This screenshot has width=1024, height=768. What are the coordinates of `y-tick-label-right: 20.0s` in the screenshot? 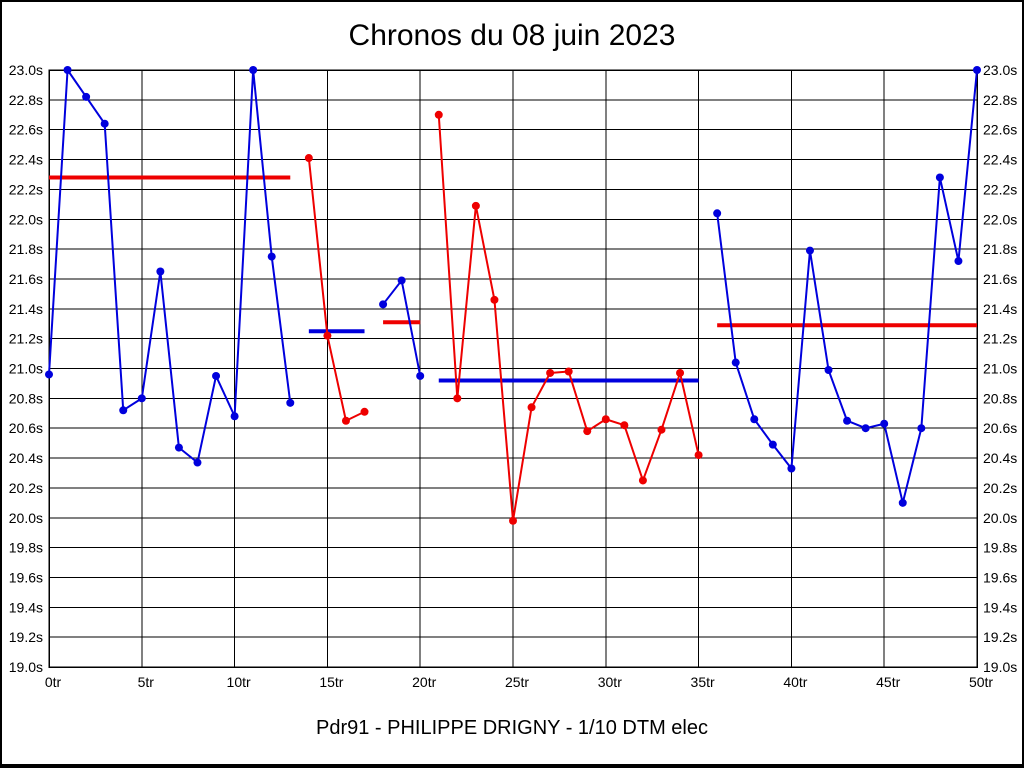 It's located at (1000, 518).